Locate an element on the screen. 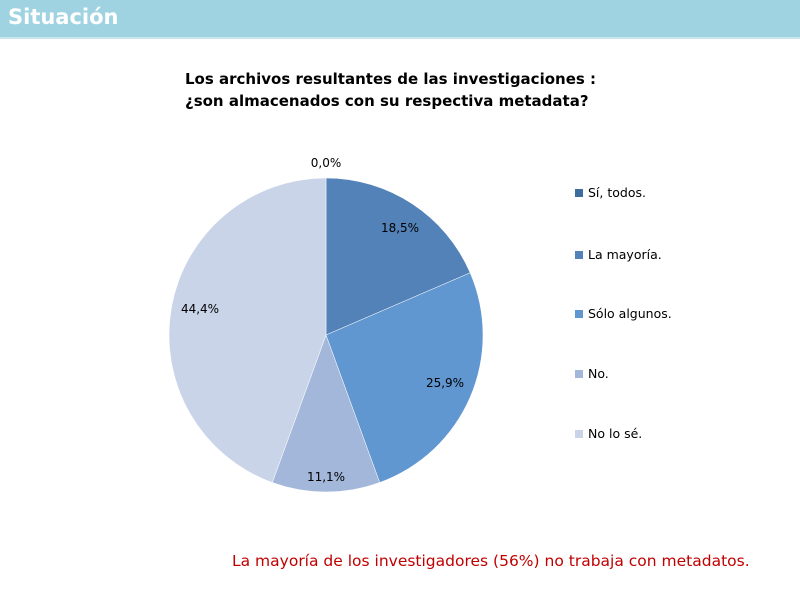  data-label-3: 11,1% is located at coordinates (326, 477).